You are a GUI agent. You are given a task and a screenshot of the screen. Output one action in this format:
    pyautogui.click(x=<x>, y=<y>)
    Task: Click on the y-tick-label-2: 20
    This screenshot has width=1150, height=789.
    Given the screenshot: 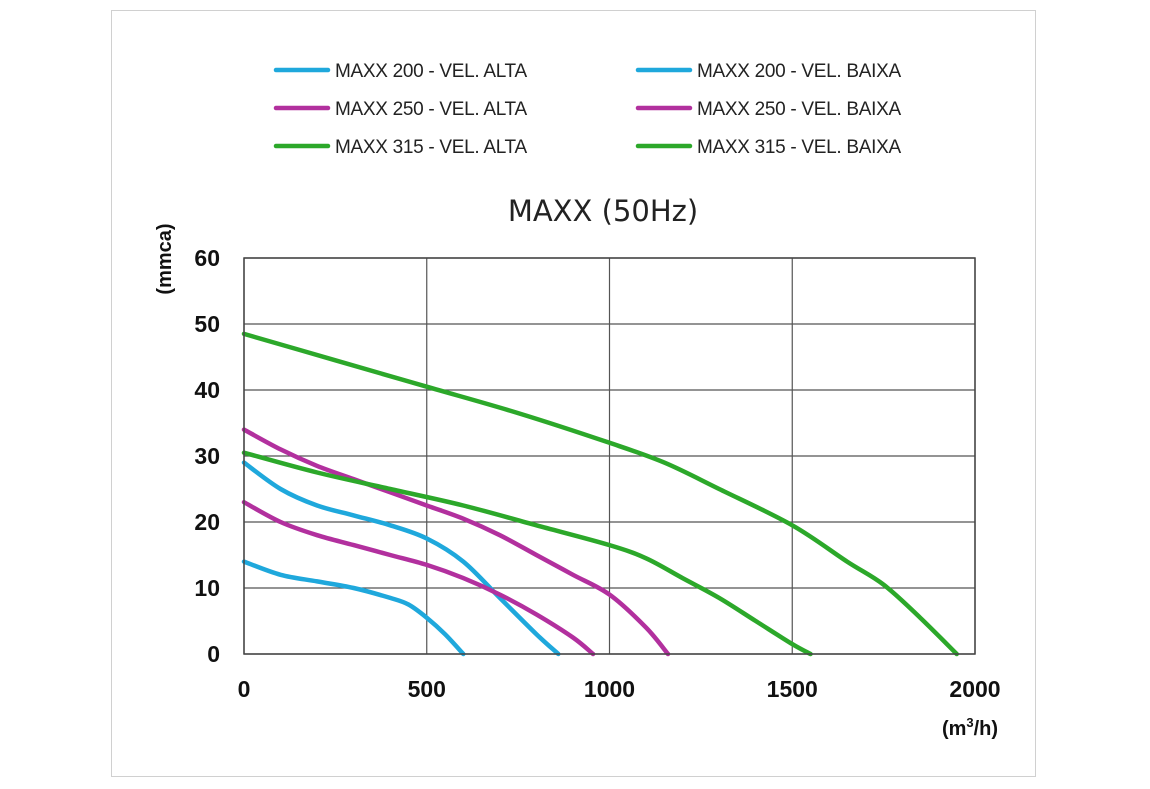 What is the action you would take?
    pyautogui.click(x=207, y=522)
    